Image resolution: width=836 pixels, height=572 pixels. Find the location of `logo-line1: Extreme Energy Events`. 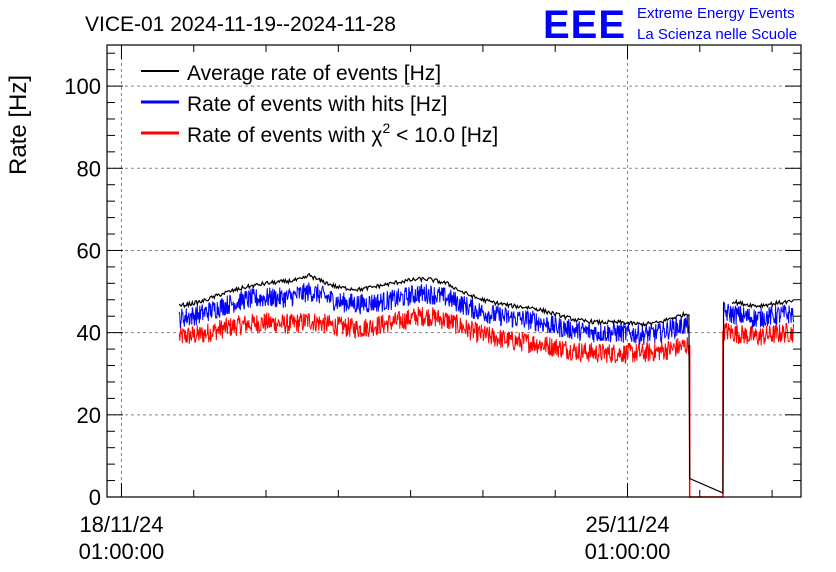

logo-line1: Extreme Energy Events is located at coordinates (716, 13).